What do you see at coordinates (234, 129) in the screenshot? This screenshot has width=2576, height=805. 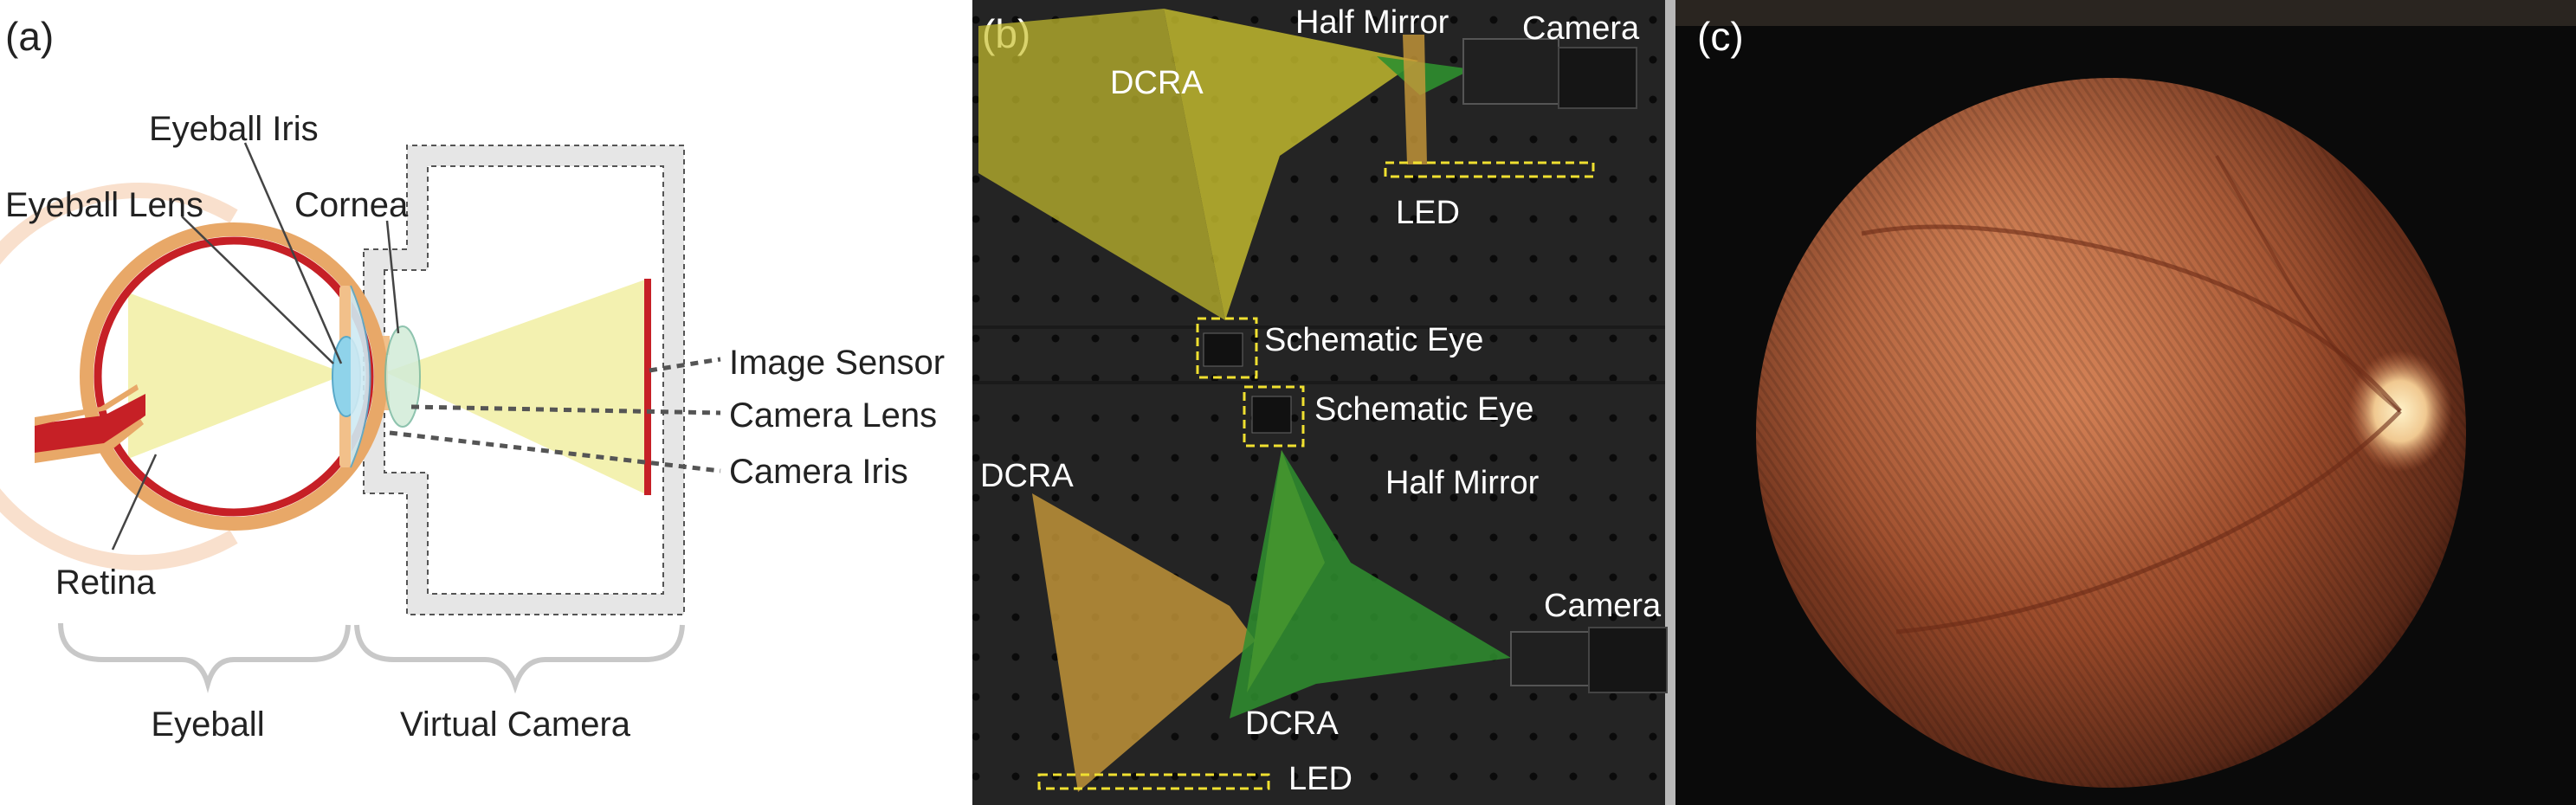 I see `label-eyeball-iris: Eyeball Iris` at bounding box center [234, 129].